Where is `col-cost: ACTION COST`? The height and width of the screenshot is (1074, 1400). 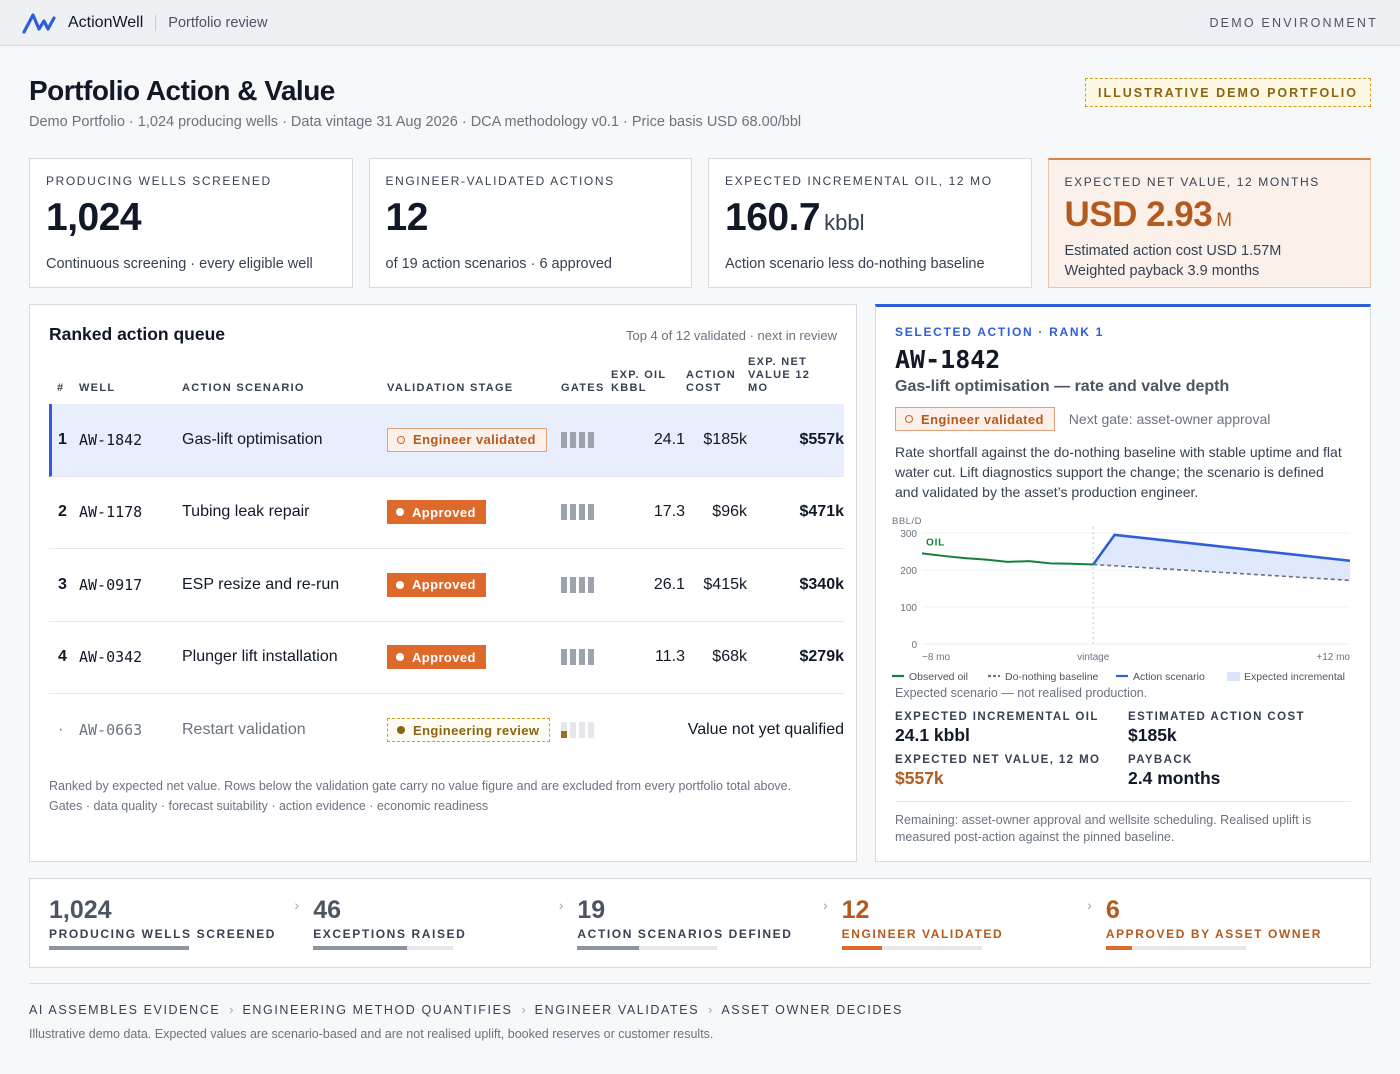 col-cost: ACTION COST is located at coordinates (711, 381).